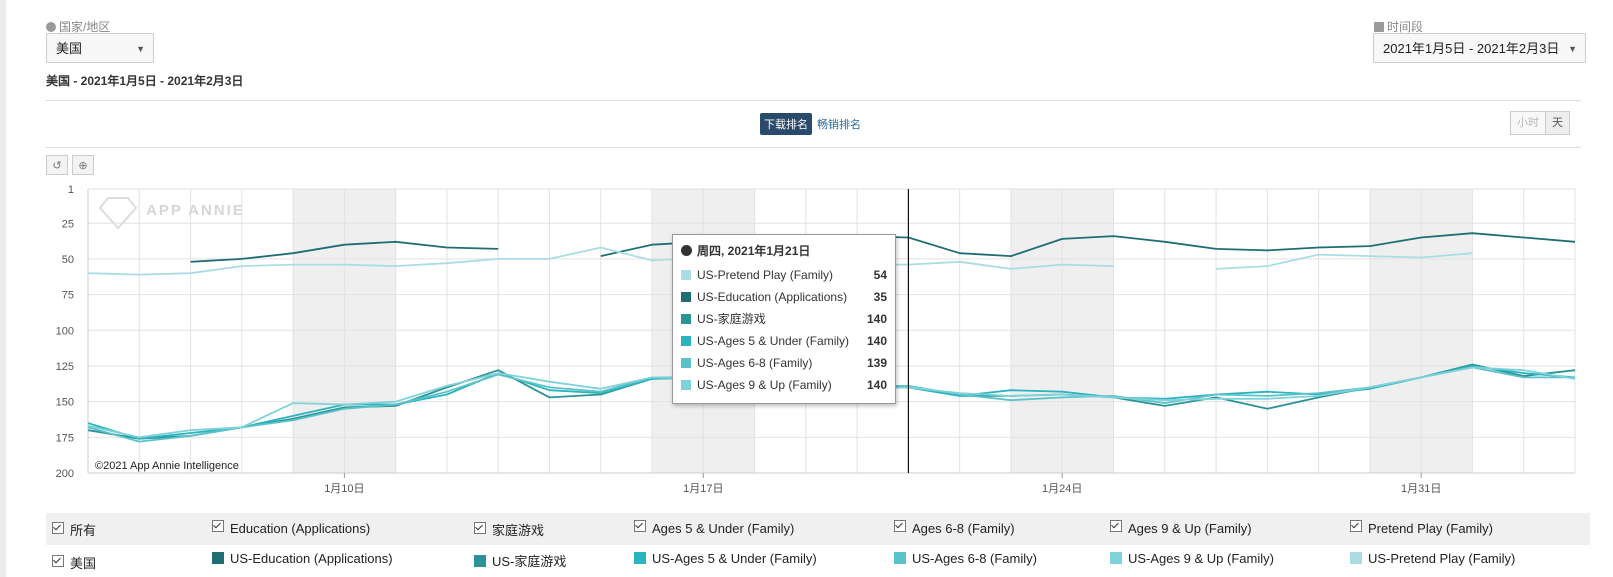  What do you see at coordinates (963, 528) in the screenshot?
I see `legend-filter-label: Ages 6-8 (Family)` at bounding box center [963, 528].